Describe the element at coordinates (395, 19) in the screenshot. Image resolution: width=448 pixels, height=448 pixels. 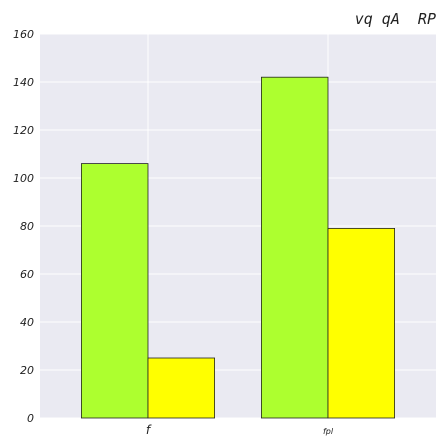
I see `chart-title: vq qA RP` at that location.